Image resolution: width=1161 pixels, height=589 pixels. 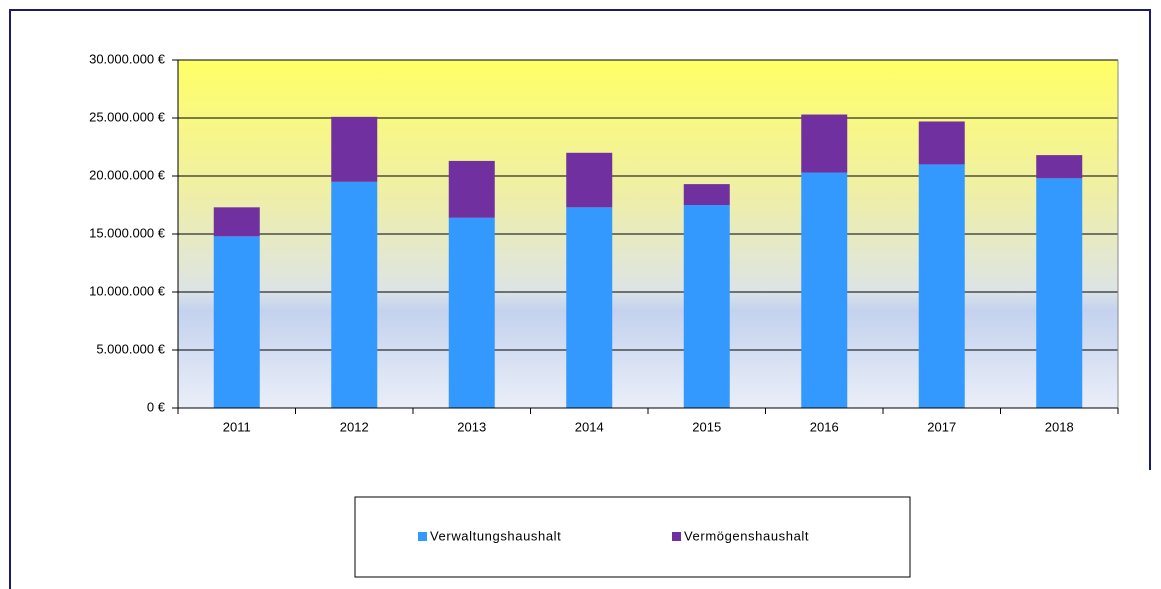 What do you see at coordinates (941, 426) in the screenshot?
I see `x-tick-label: 2017` at bounding box center [941, 426].